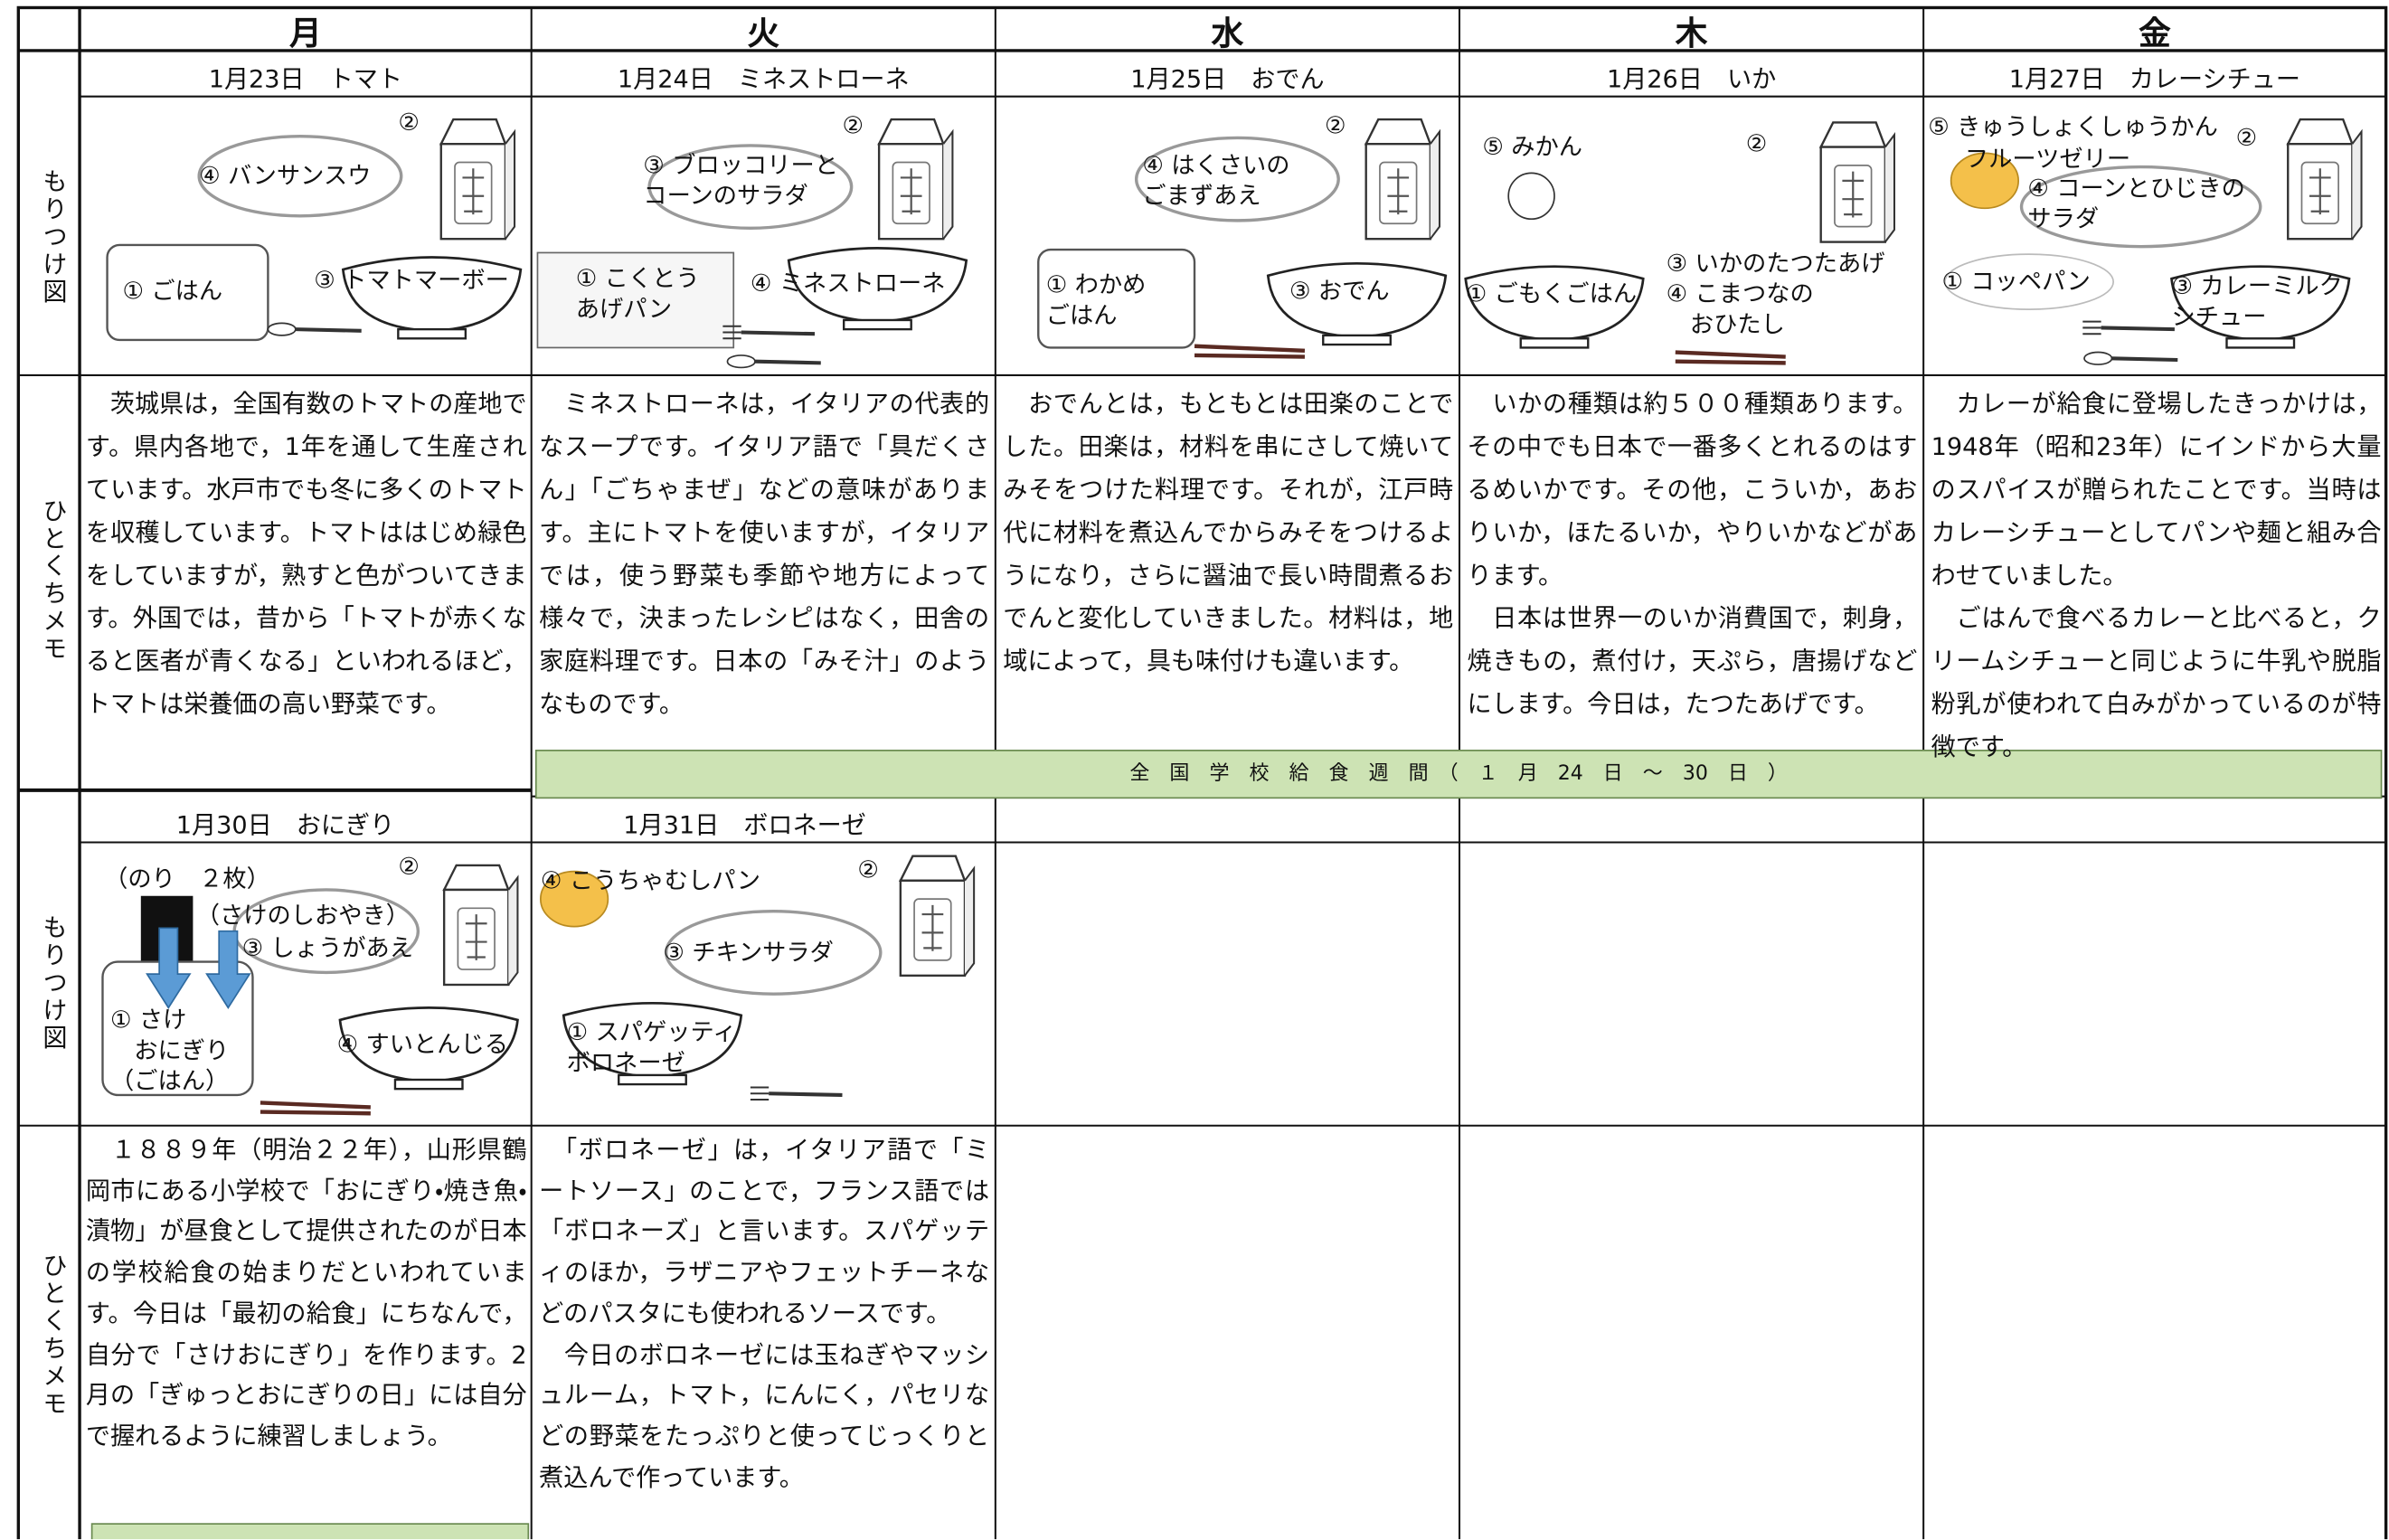 The image size is (2389, 1540). Describe the element at coordinates (412, 280) in the screenshot. I see `item: ③ トマトマーボー` at that location.